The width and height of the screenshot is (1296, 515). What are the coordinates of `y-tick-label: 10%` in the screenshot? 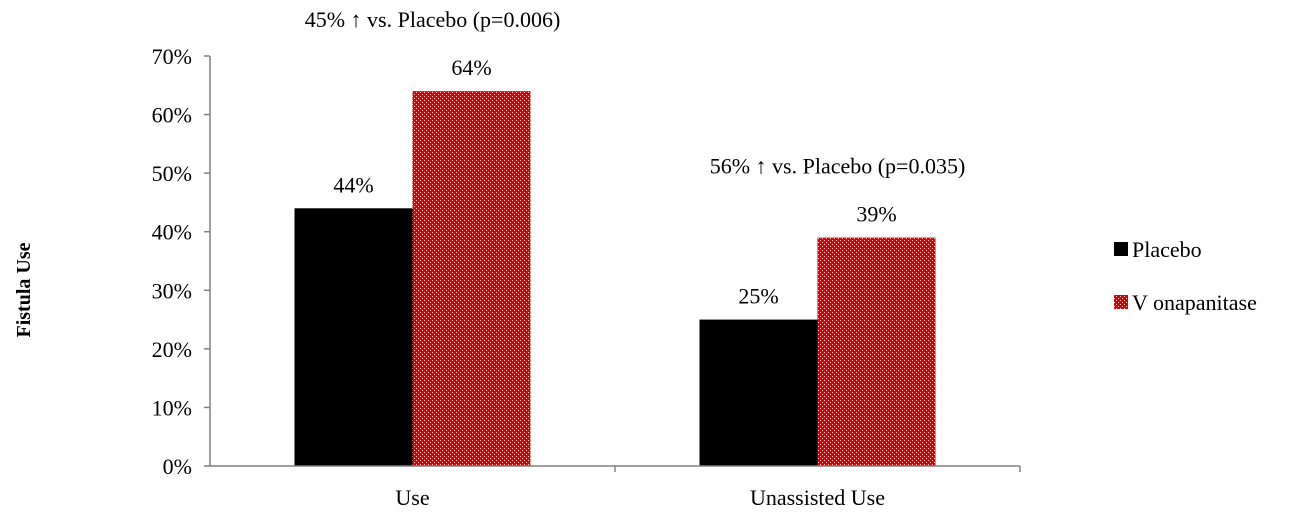 It's located at (172, 407).